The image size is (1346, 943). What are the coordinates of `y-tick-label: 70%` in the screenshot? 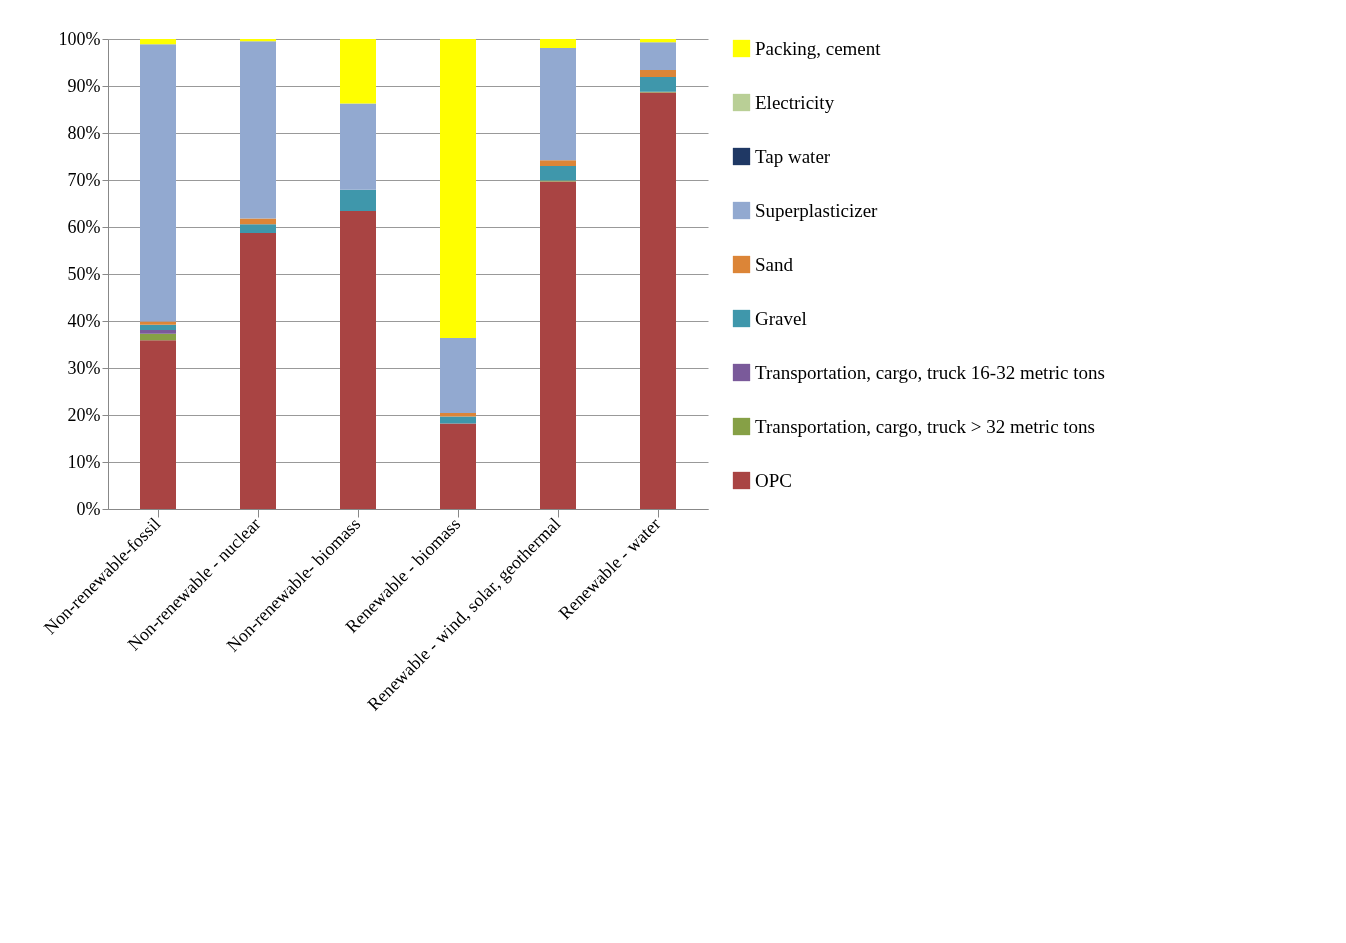 It's located at (84, 179).